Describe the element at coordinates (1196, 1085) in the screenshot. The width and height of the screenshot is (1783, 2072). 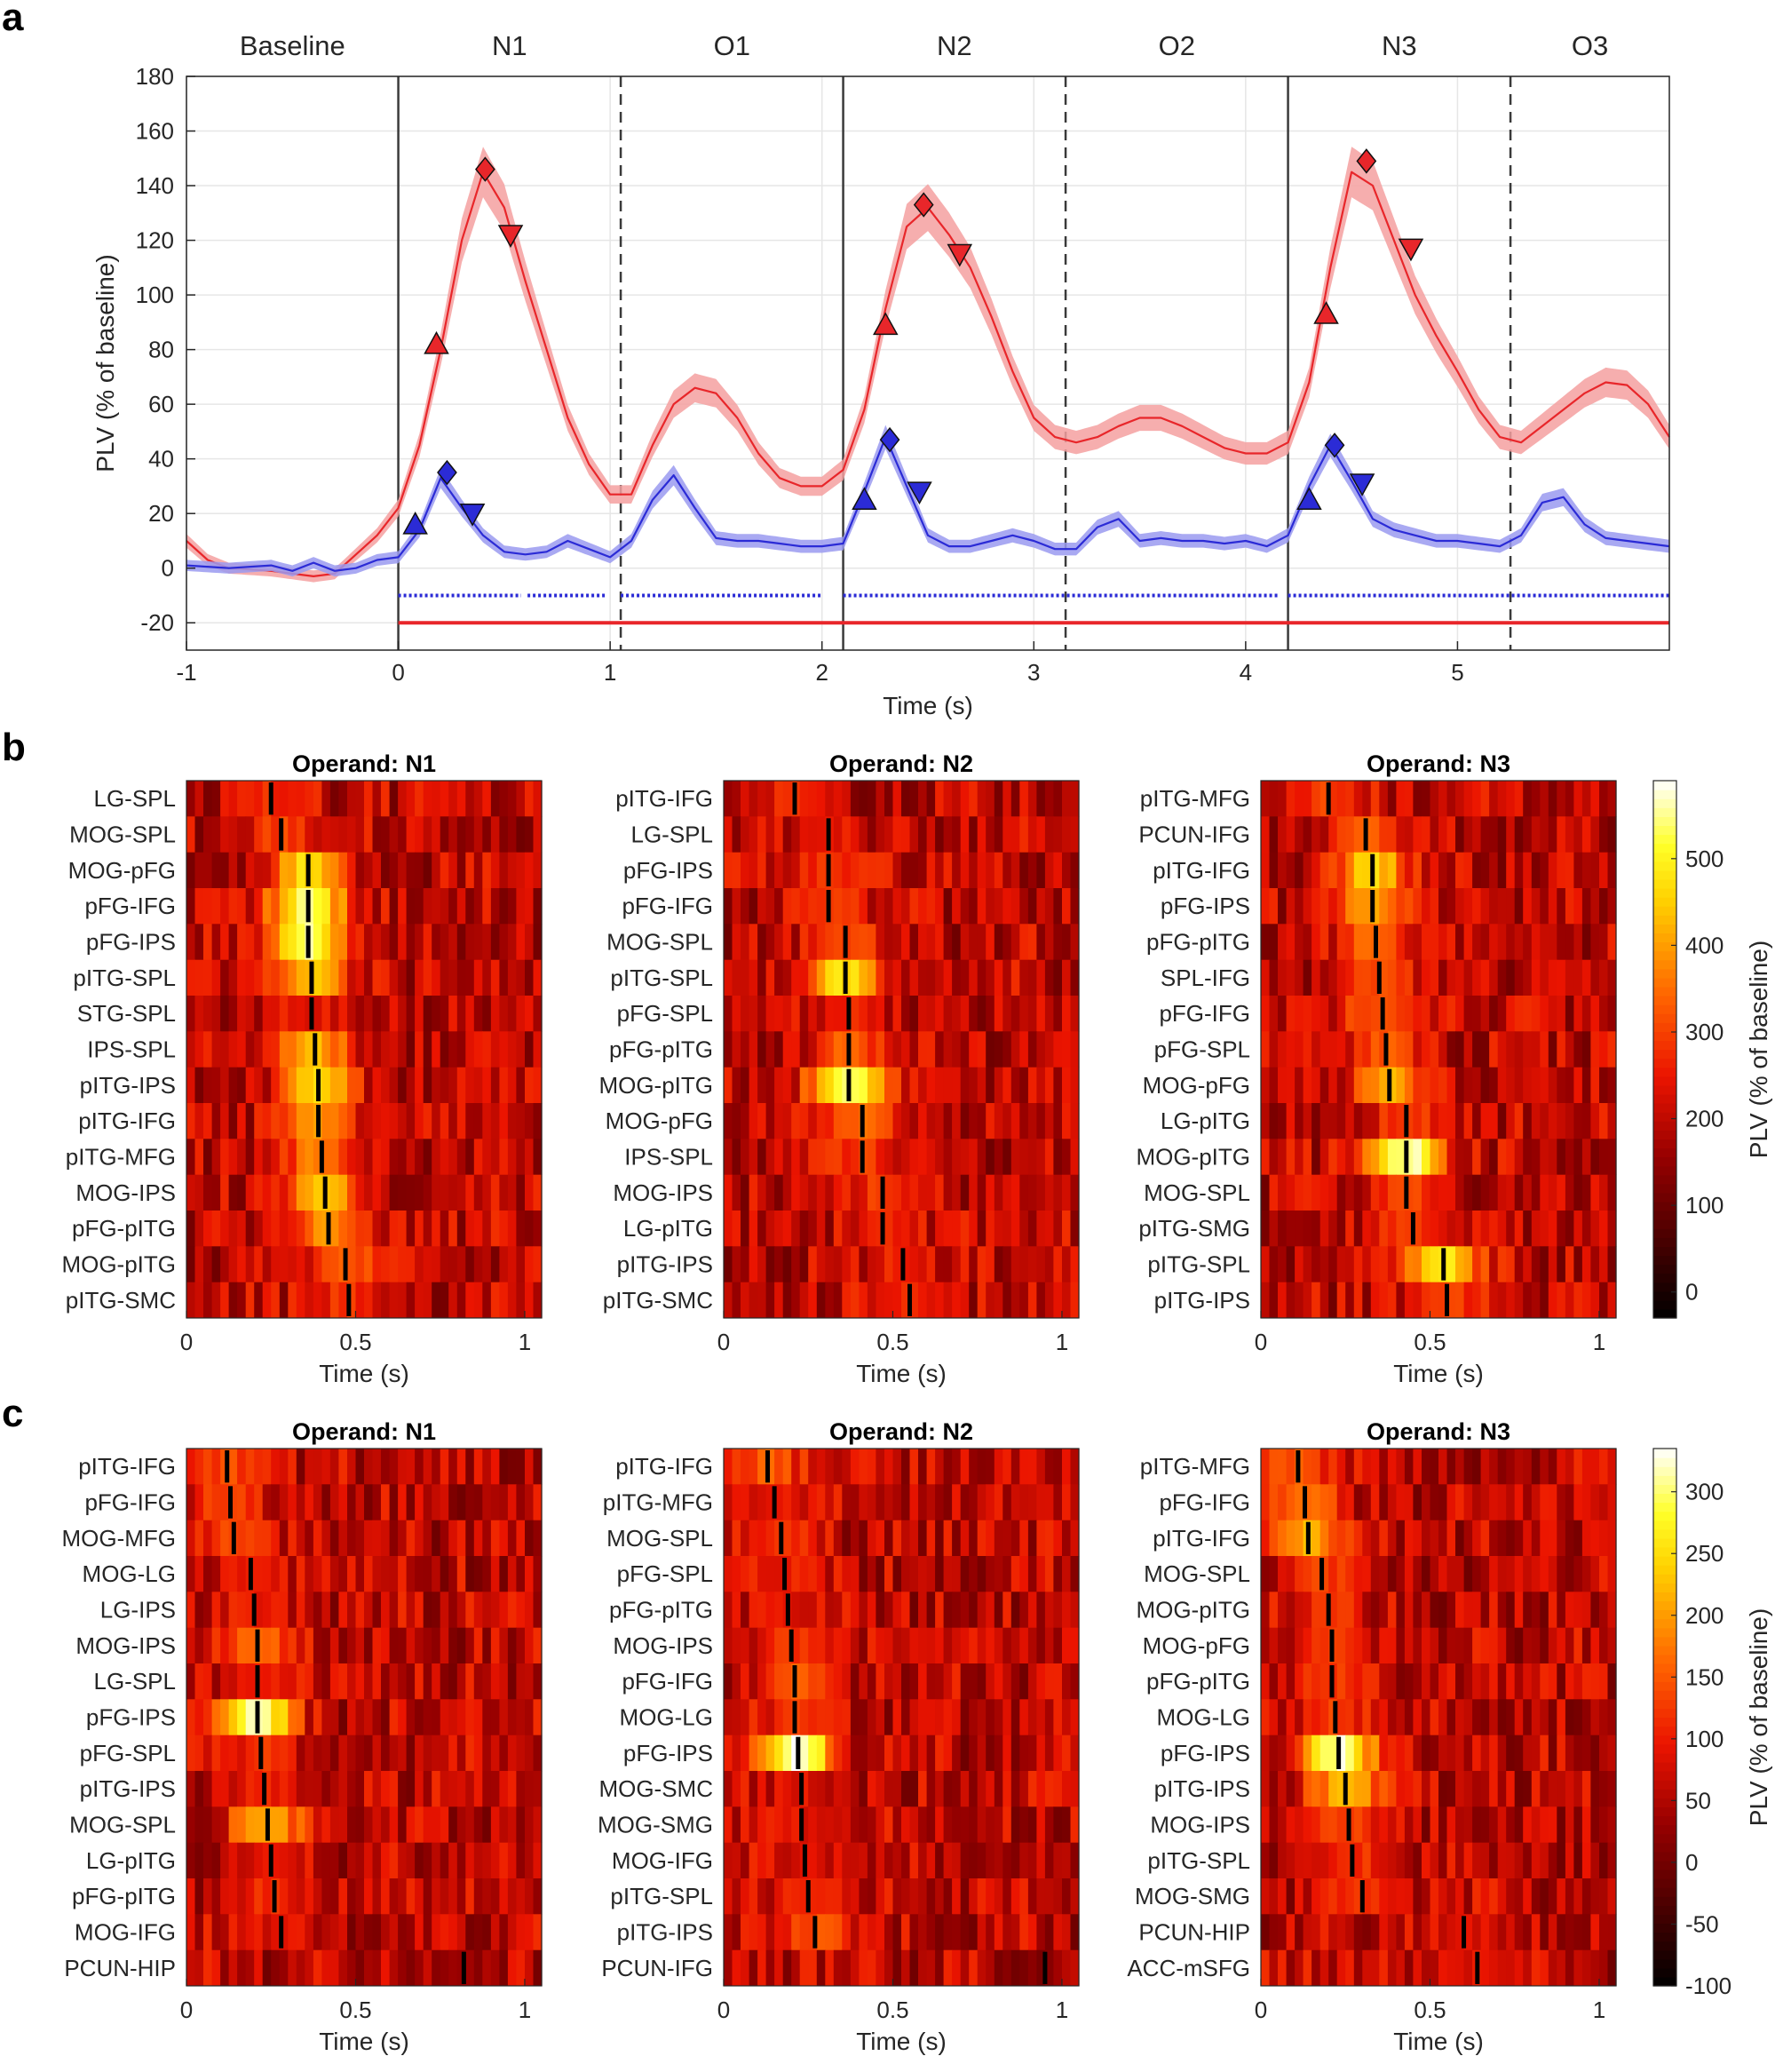
I see `row-label: MOG-pFG` at that location.